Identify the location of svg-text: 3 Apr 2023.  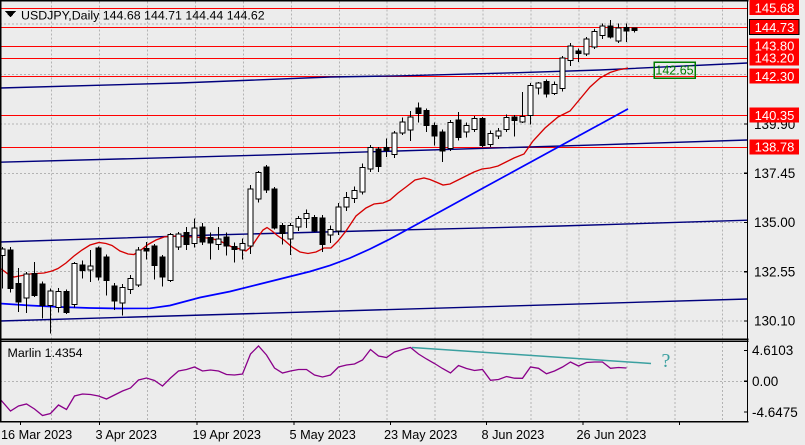
(126, 435).